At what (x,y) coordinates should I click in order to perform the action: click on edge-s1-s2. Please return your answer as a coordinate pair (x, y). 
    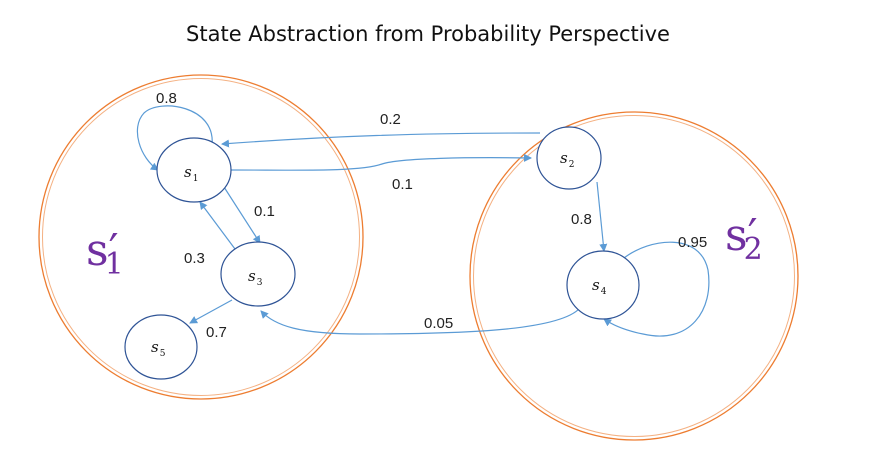
    Looking at the image, I should click on (381, 162).